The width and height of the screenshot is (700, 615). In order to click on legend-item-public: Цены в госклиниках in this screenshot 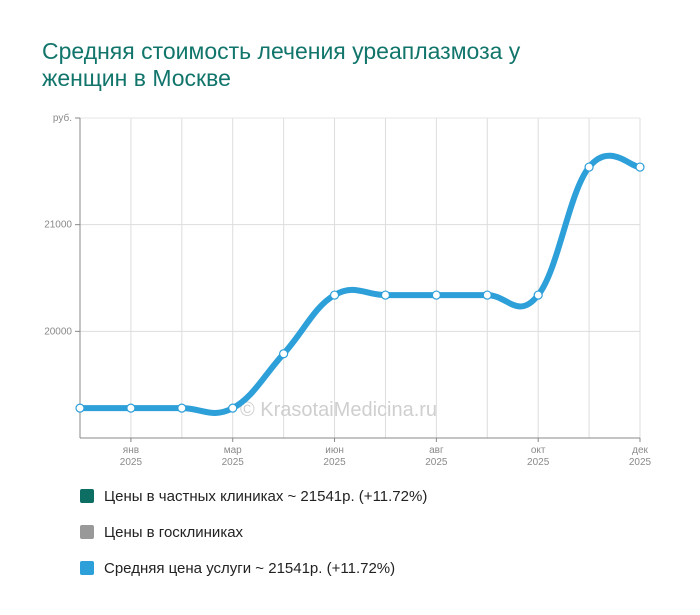, I will do `click(253, 532)`.